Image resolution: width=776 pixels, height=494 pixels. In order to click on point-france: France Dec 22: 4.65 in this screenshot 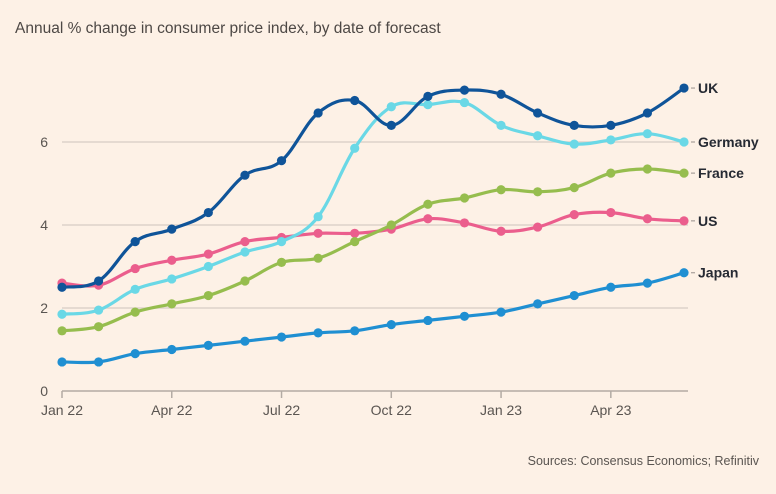, I will do `click(464, 198)`.